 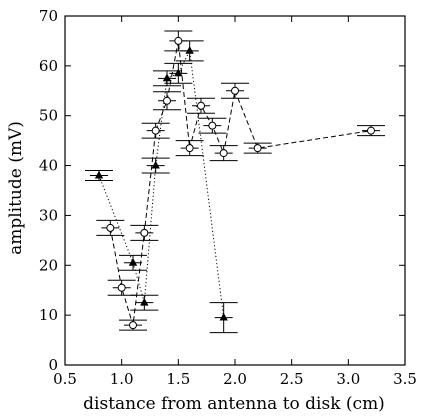 What do you see at coordinates (65, 379) in the screenshot?
I see `x-tick-label: 0.5` at bounding box center [65, 379].